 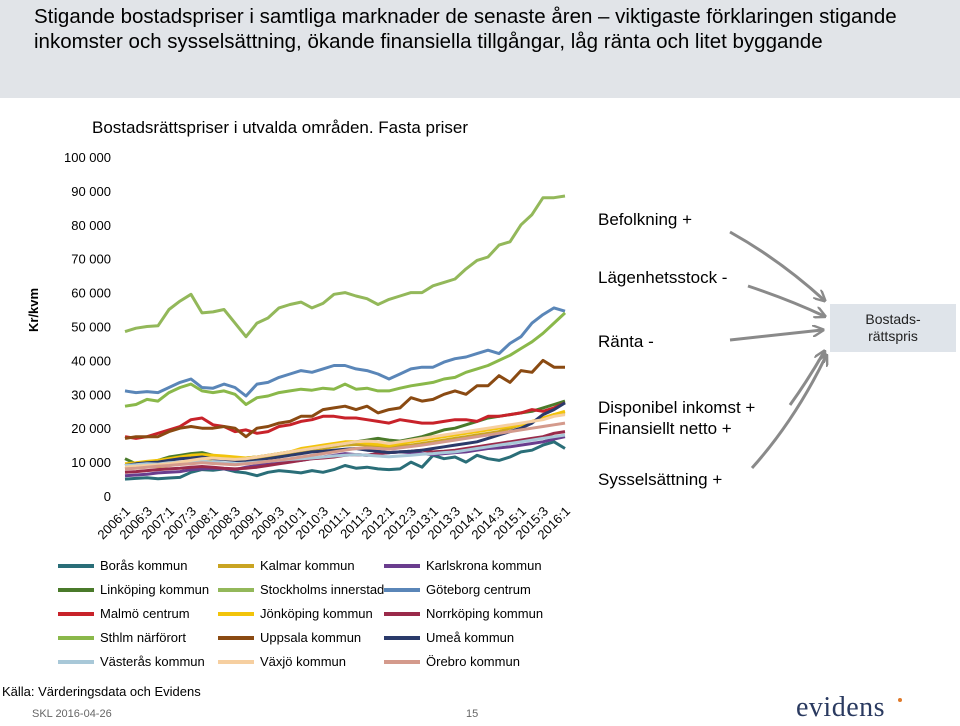 I want to click on legend-item: Västerås kommun, so click(x=131, y=661).